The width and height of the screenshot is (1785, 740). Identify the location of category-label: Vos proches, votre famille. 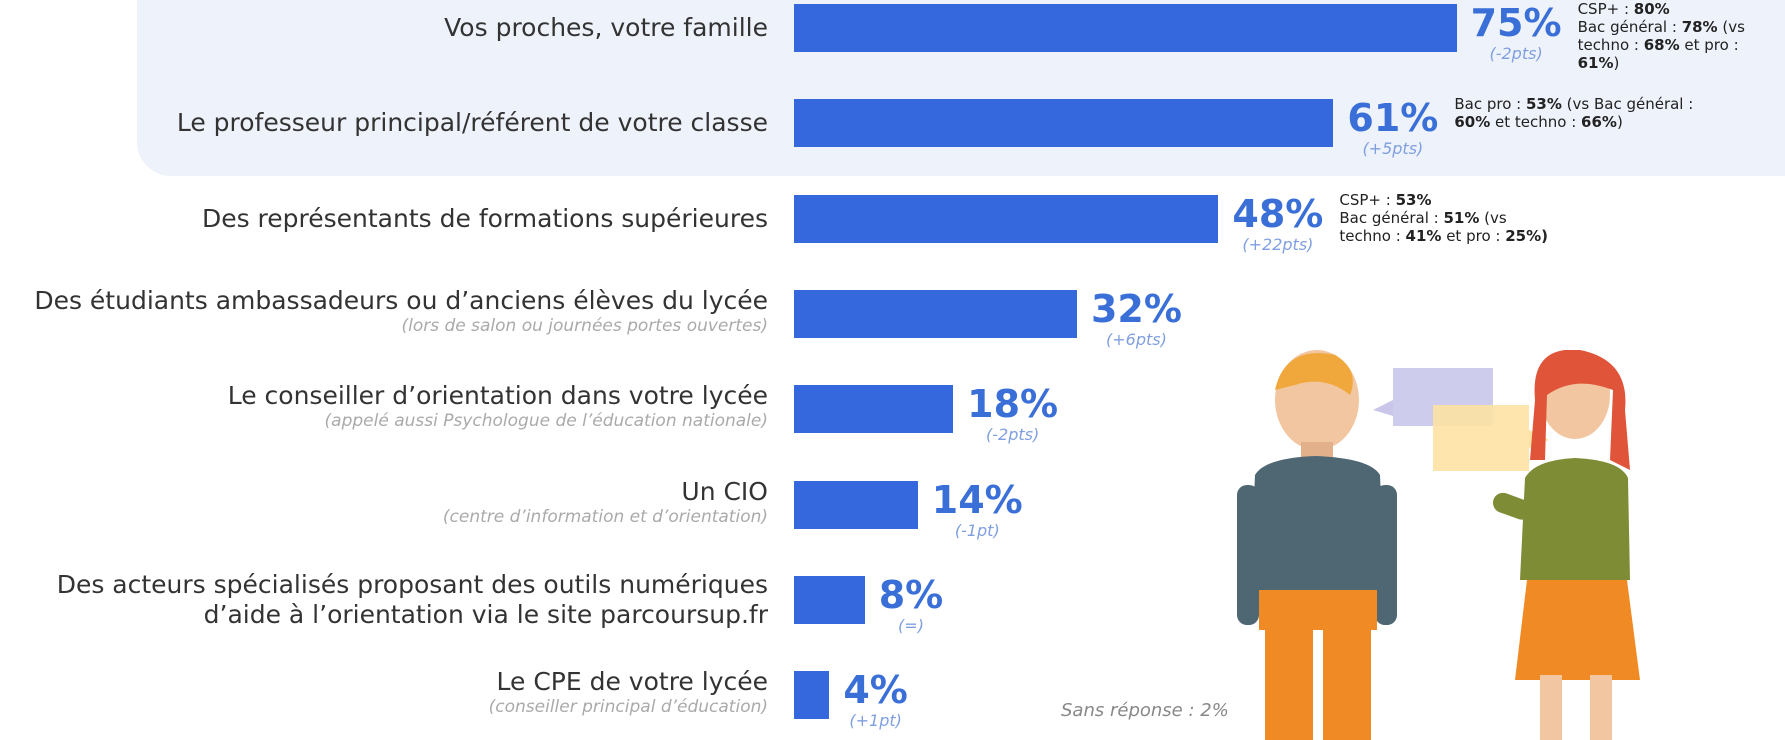
(606, 27).